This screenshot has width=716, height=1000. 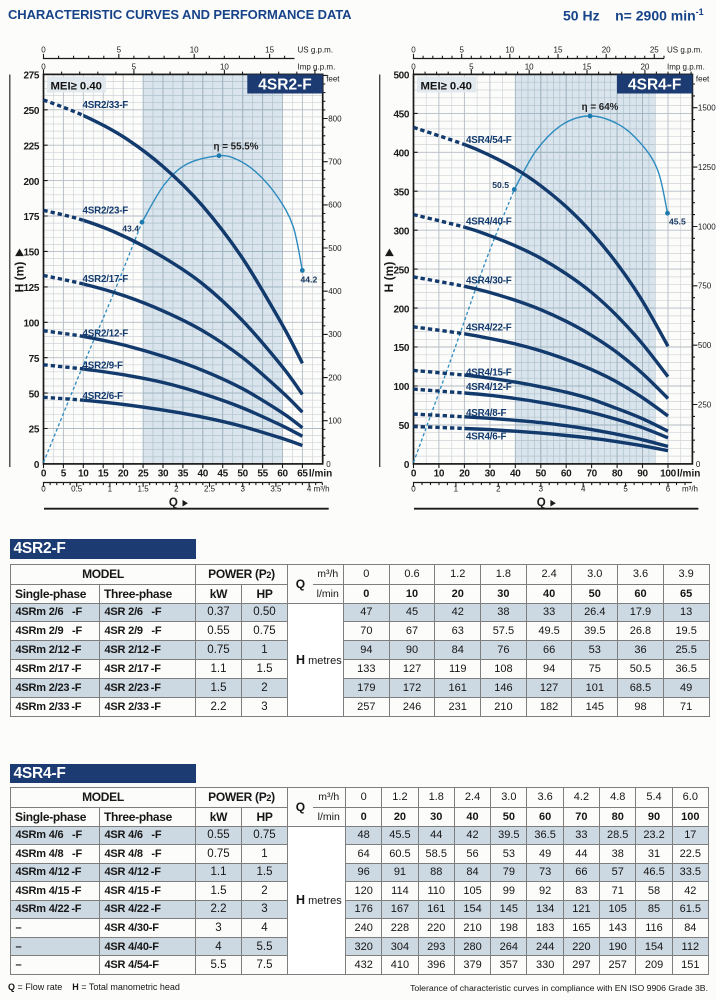 I want to click on svg-text: 4SR2/9-F, so click(x=103, y=366).